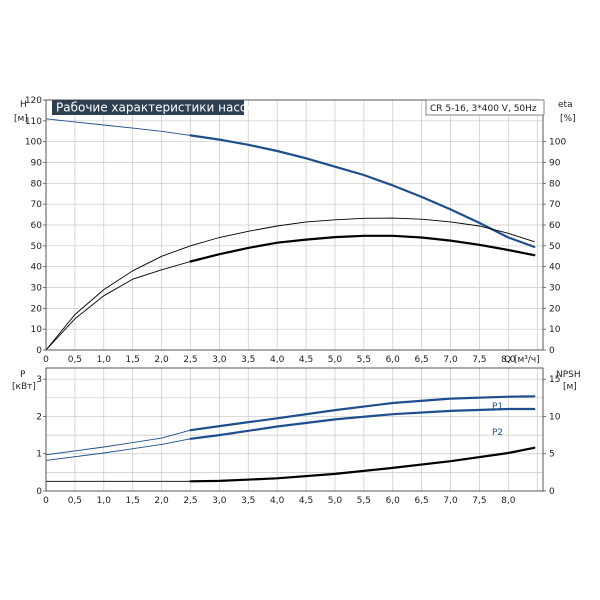  I want to click on right-tick-label: 20, so click(555, 309).